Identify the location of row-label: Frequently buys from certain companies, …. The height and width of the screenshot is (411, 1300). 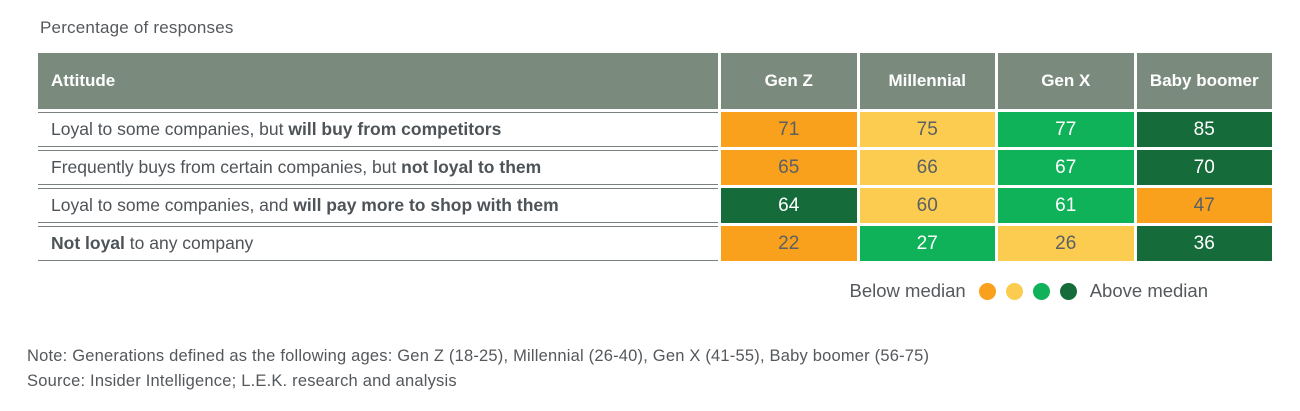
(378, 167).